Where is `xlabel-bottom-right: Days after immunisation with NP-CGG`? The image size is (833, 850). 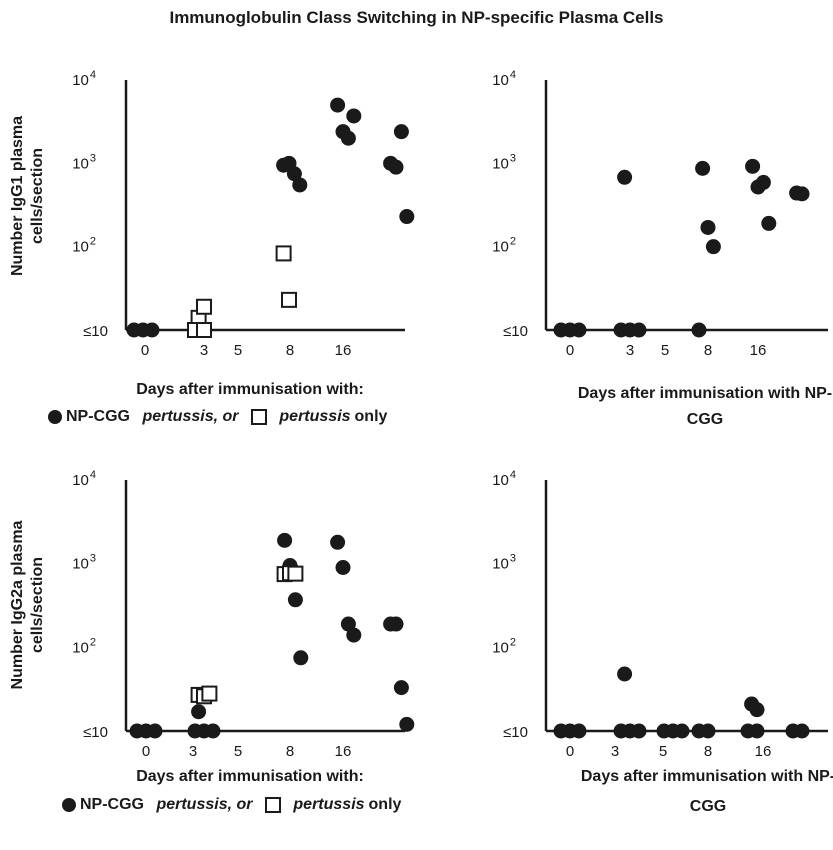 xlabel-bottom-right: Days after immunisation with NP-CGG is located at coordinates (705, 792).